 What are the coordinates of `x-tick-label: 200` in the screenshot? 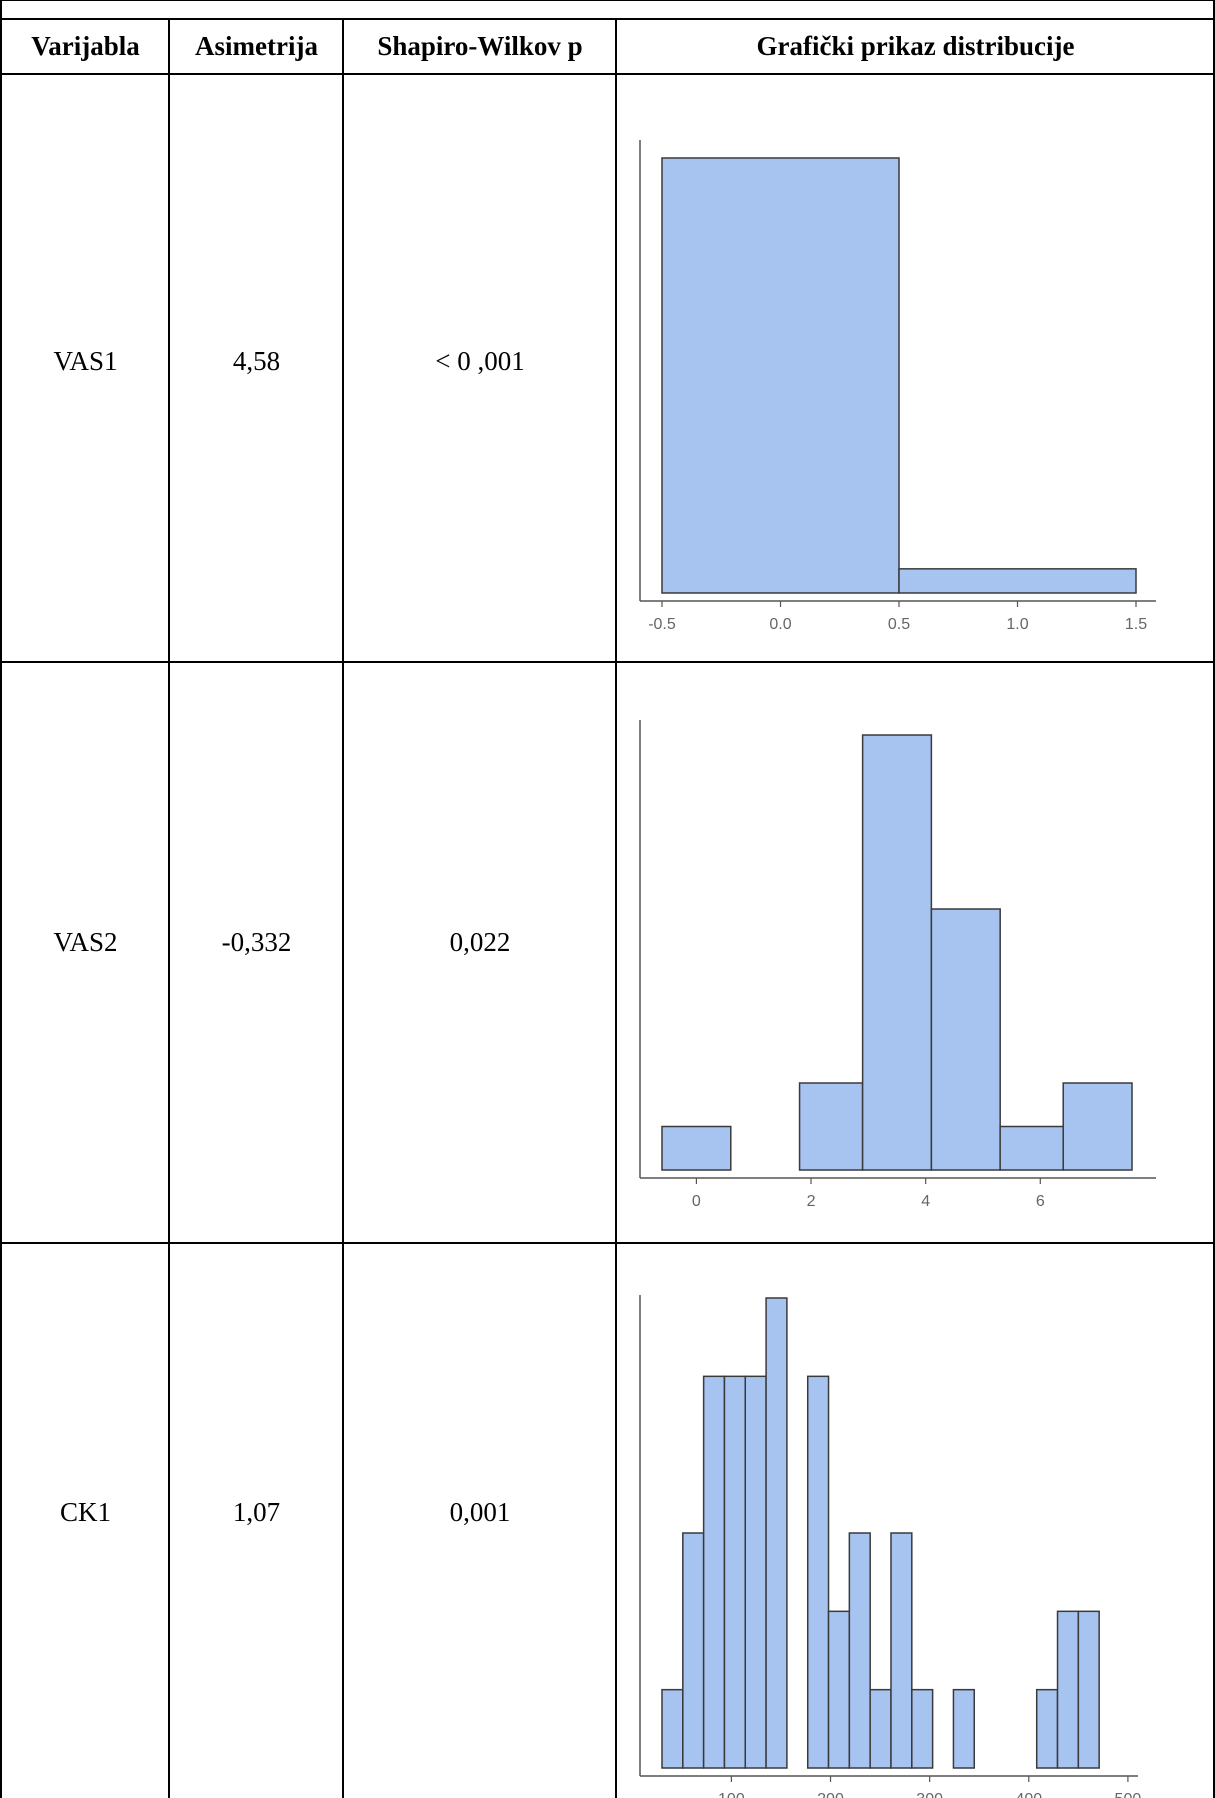 It's located at (830, 1794).